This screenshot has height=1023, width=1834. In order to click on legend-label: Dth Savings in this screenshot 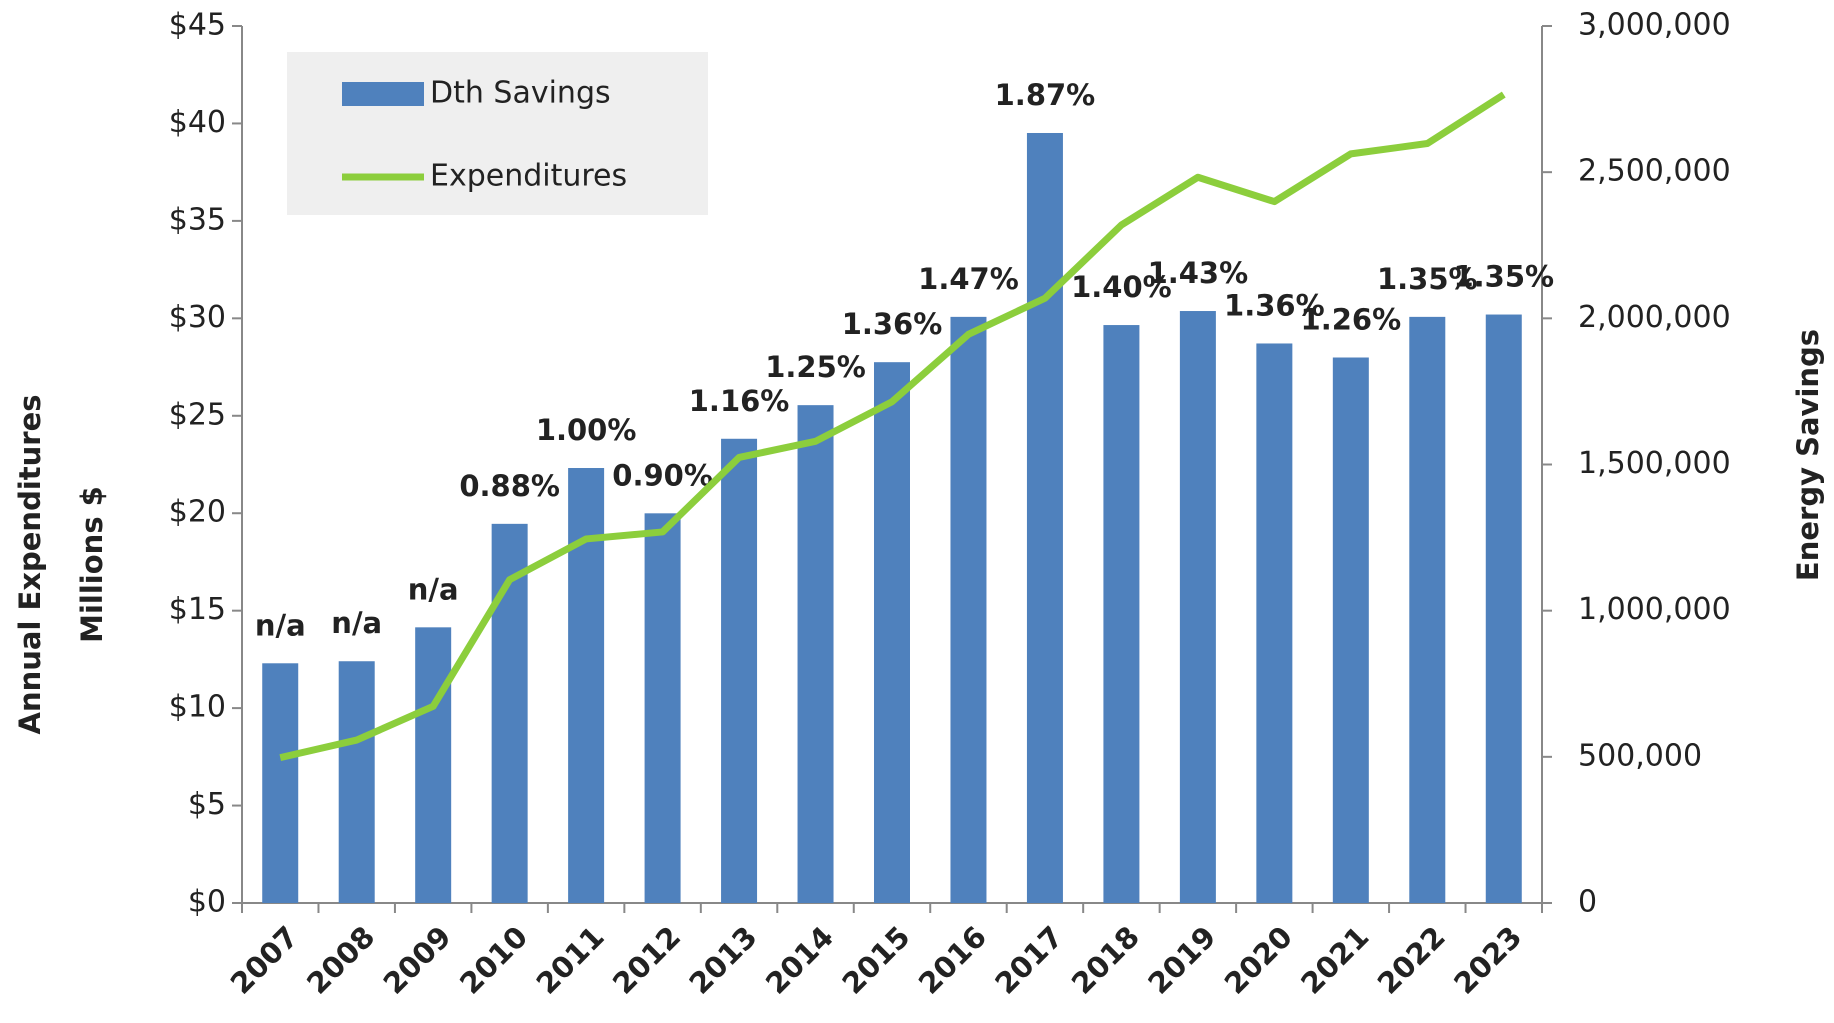, I will do `click(520, 93)`.